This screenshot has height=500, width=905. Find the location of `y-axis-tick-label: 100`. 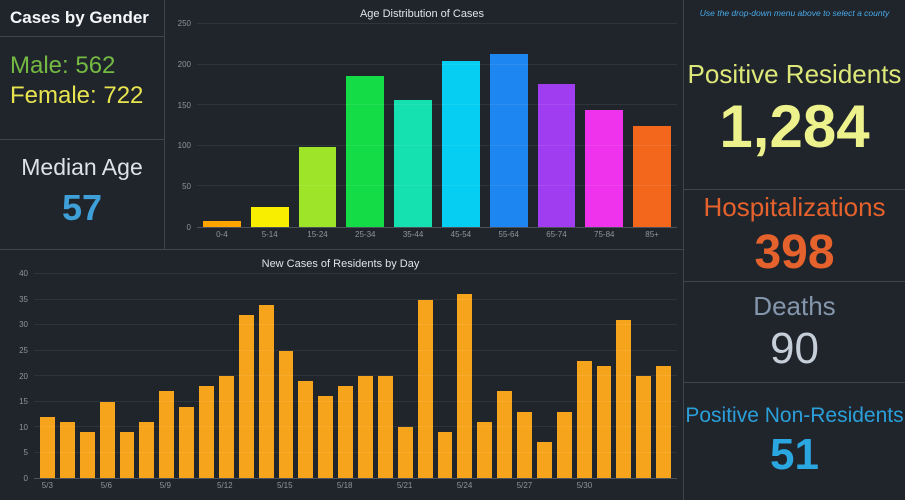

y-axis-tick-label: 100 is located at coordinates (184, 146).